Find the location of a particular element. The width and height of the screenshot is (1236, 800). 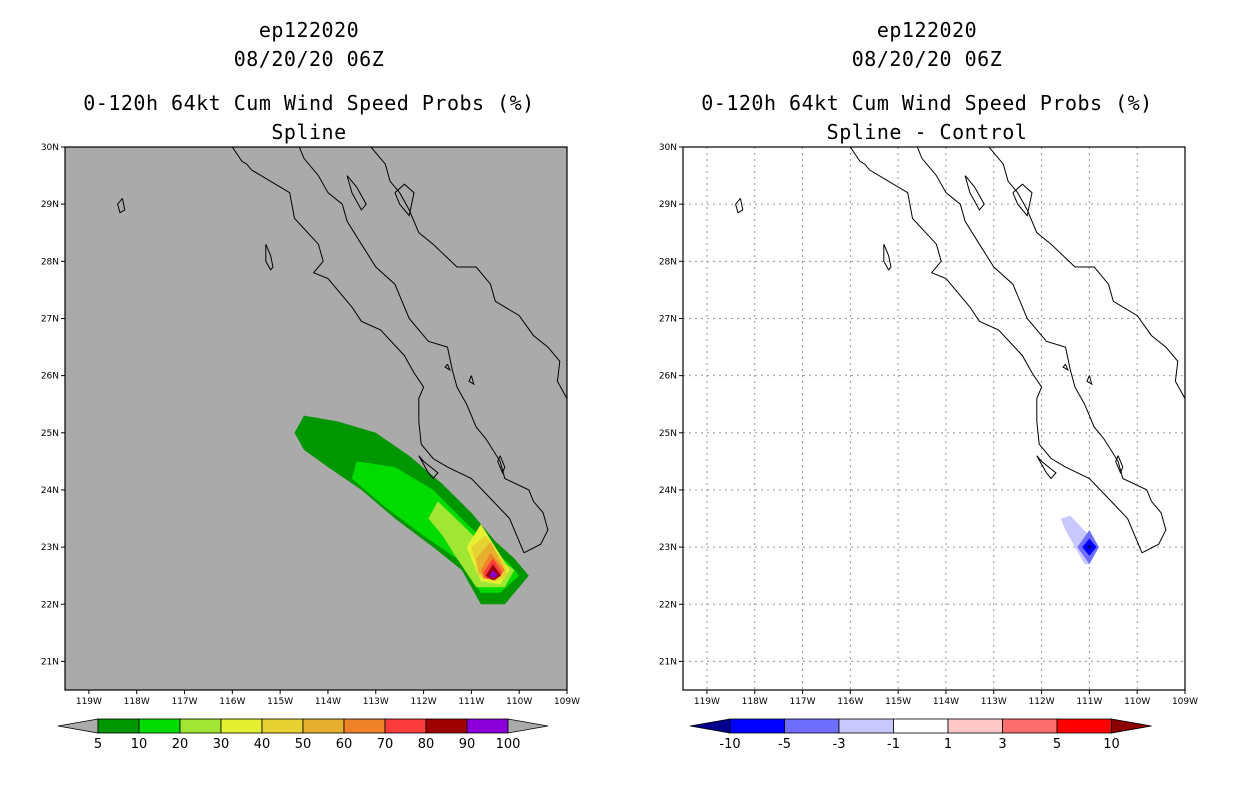

subtitle: Spline is located at coordinates (309, 132).